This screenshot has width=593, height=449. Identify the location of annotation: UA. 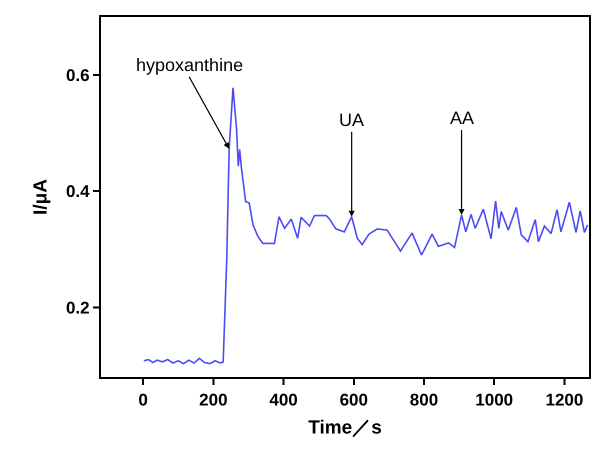
(351, 120).